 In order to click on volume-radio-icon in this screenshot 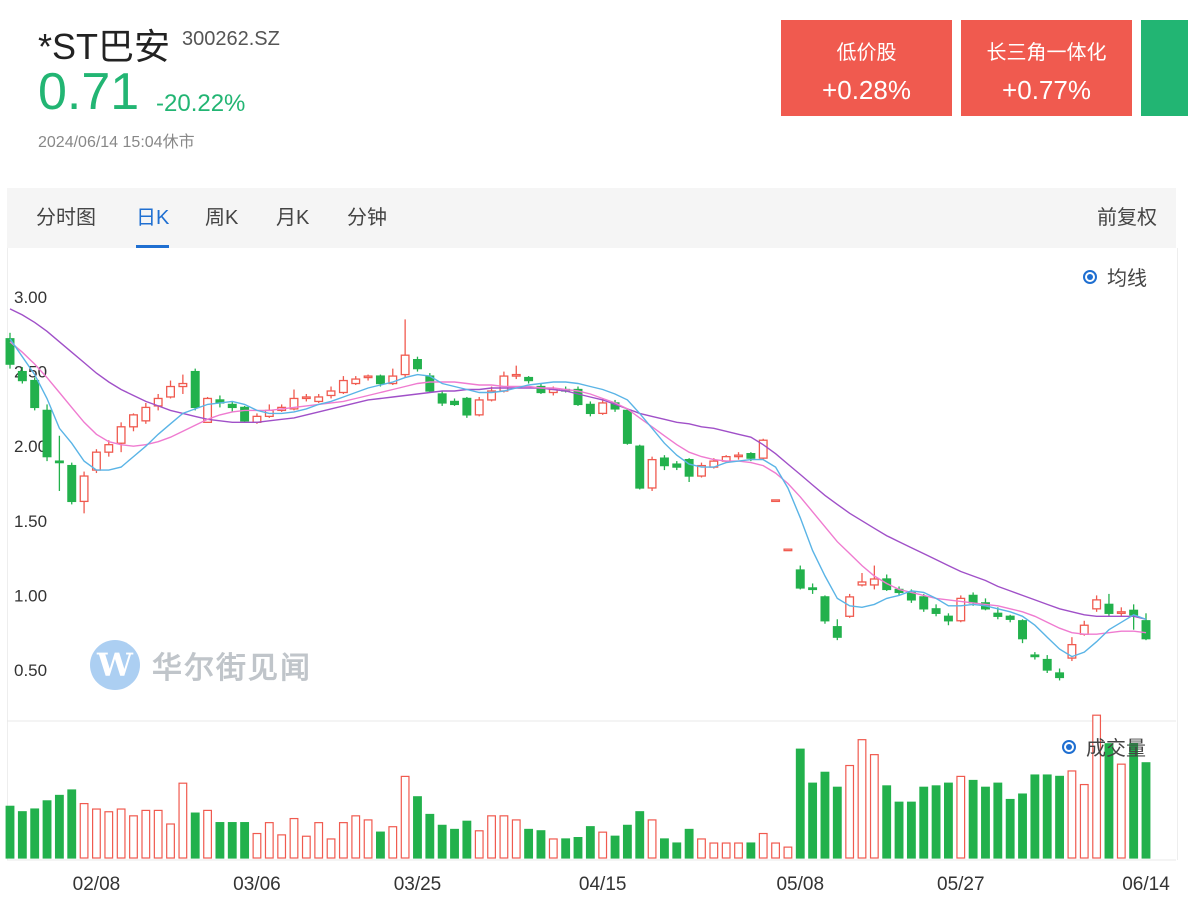, I will do `click(1069, 746)`.